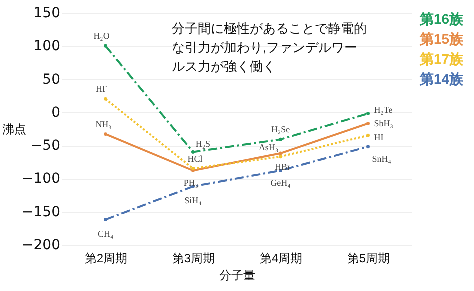 This screenshot has width=474, height=291. What do you see at coordinates (442, 39) in the screenshot?
I see `text: 第15族` at bounding box center [442, 39].